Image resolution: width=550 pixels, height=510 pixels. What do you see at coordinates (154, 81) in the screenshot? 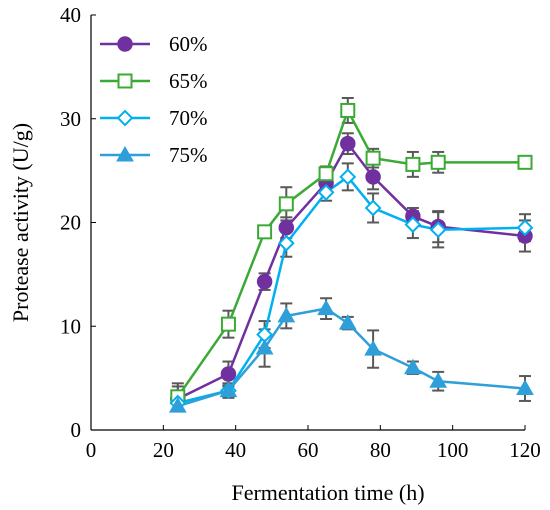
I see `legend-item: 65%` at bounding box center [154, 81].